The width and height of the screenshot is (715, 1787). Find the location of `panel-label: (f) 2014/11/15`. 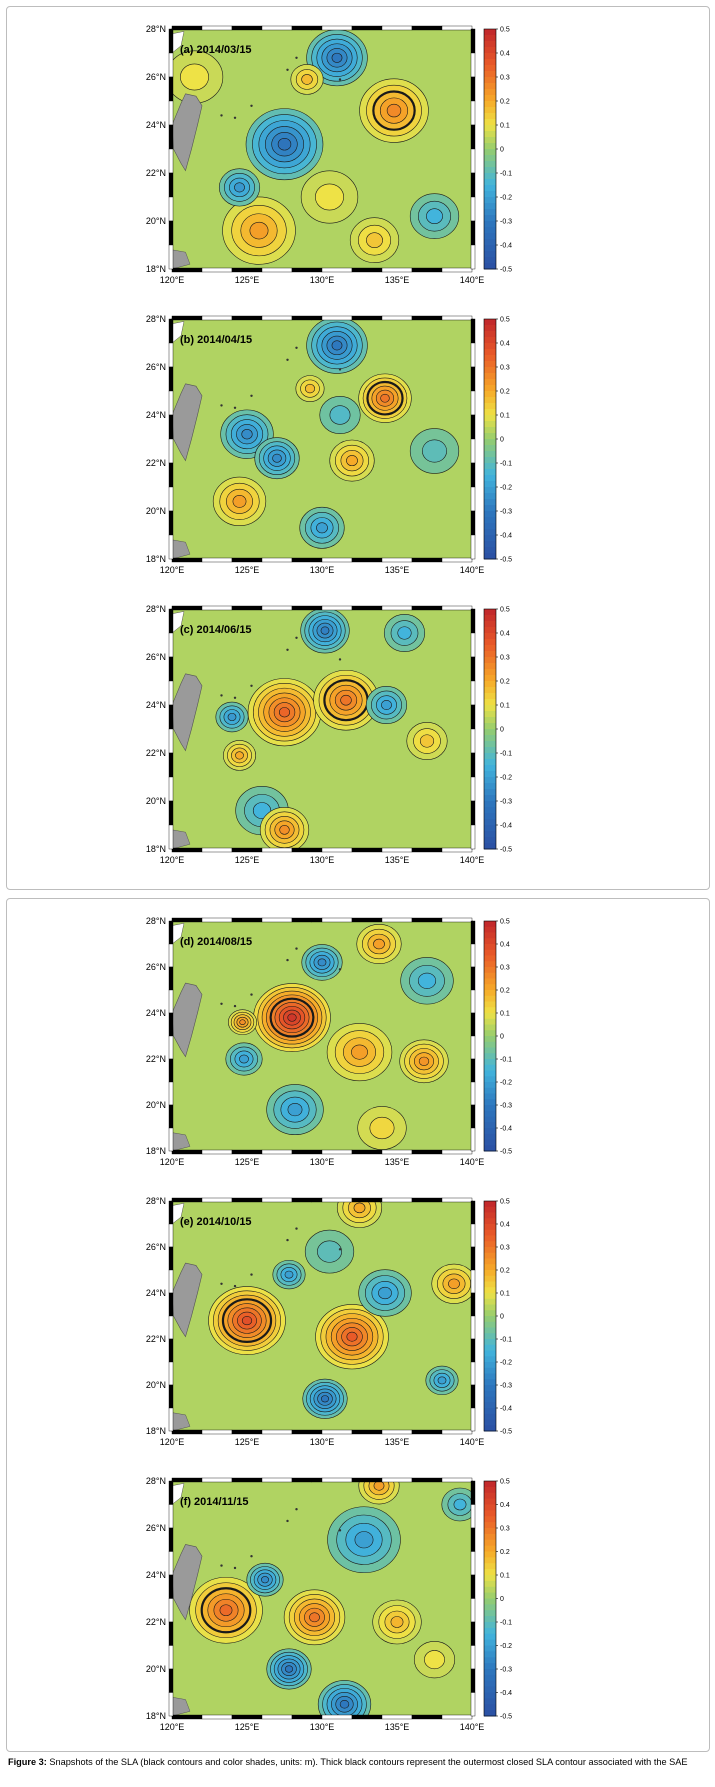

panel-label: (f) 2014/11/15 is located at coordinates (214, 1502).